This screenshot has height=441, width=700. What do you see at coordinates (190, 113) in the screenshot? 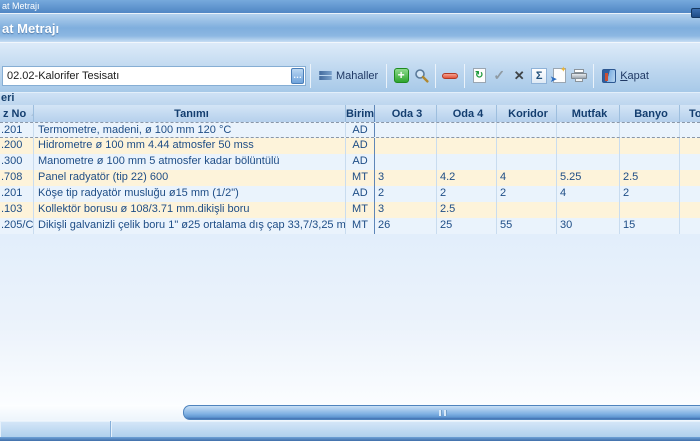
I see `column-header-tanimi: Tanımı` at bounding box center [190, 113].